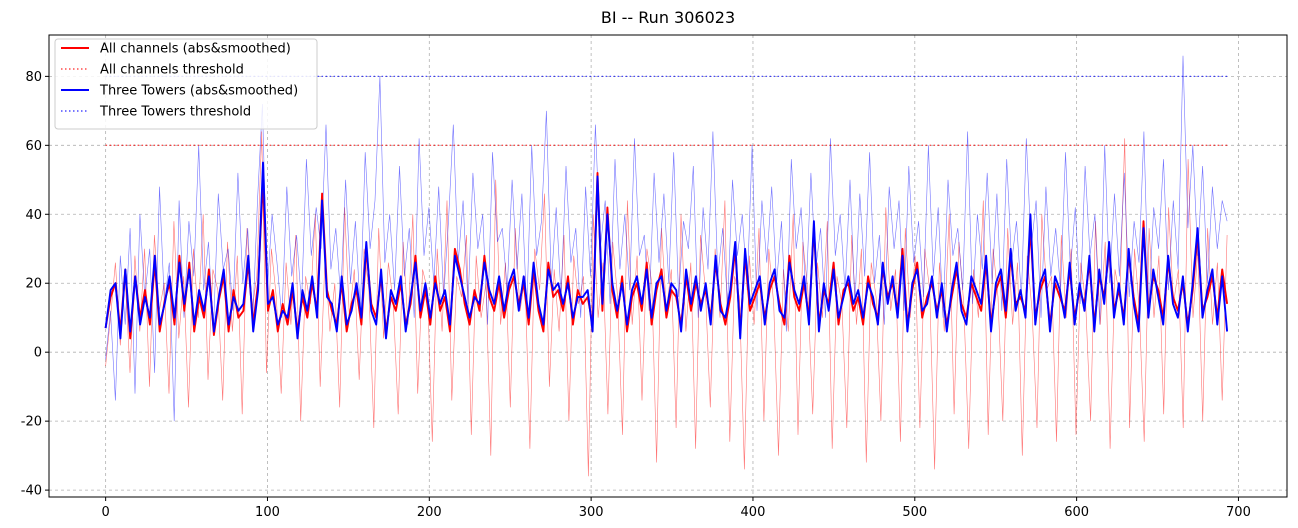 The image size is (1298, 528). Describe the element at coordinates (33, 215) in the screenshot. I see `y-tick-label: 40` at that location.